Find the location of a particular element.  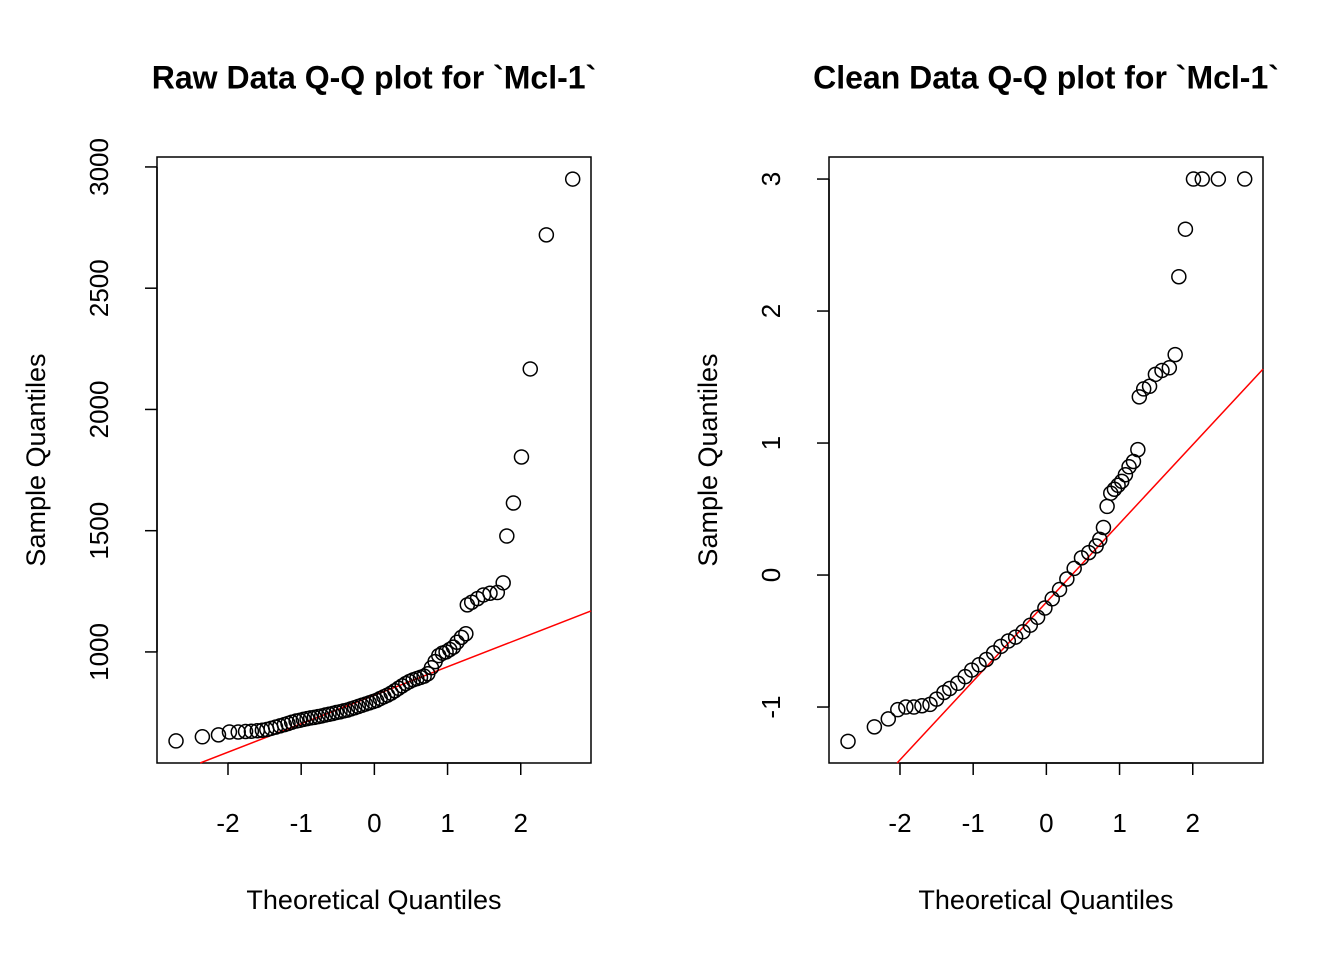

y-tick-label: 2 is located at coordinates (771, 311).